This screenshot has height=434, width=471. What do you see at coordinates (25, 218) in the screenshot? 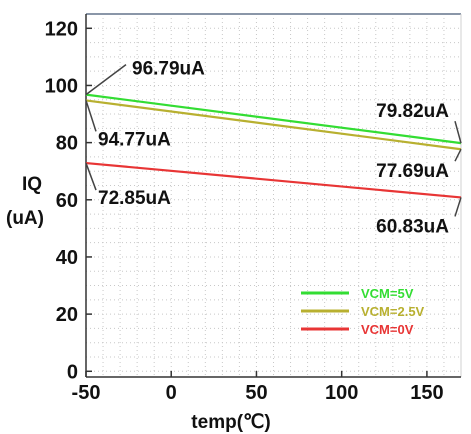
I see `y-axis-label-line2: (uA)` at bounding box center [25, 218].